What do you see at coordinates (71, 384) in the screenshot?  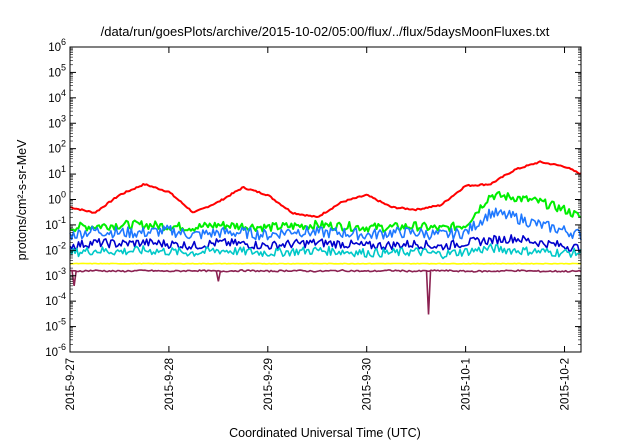 I see `x-tick-label: 2015-9-27` at bounding box center [71, 384].